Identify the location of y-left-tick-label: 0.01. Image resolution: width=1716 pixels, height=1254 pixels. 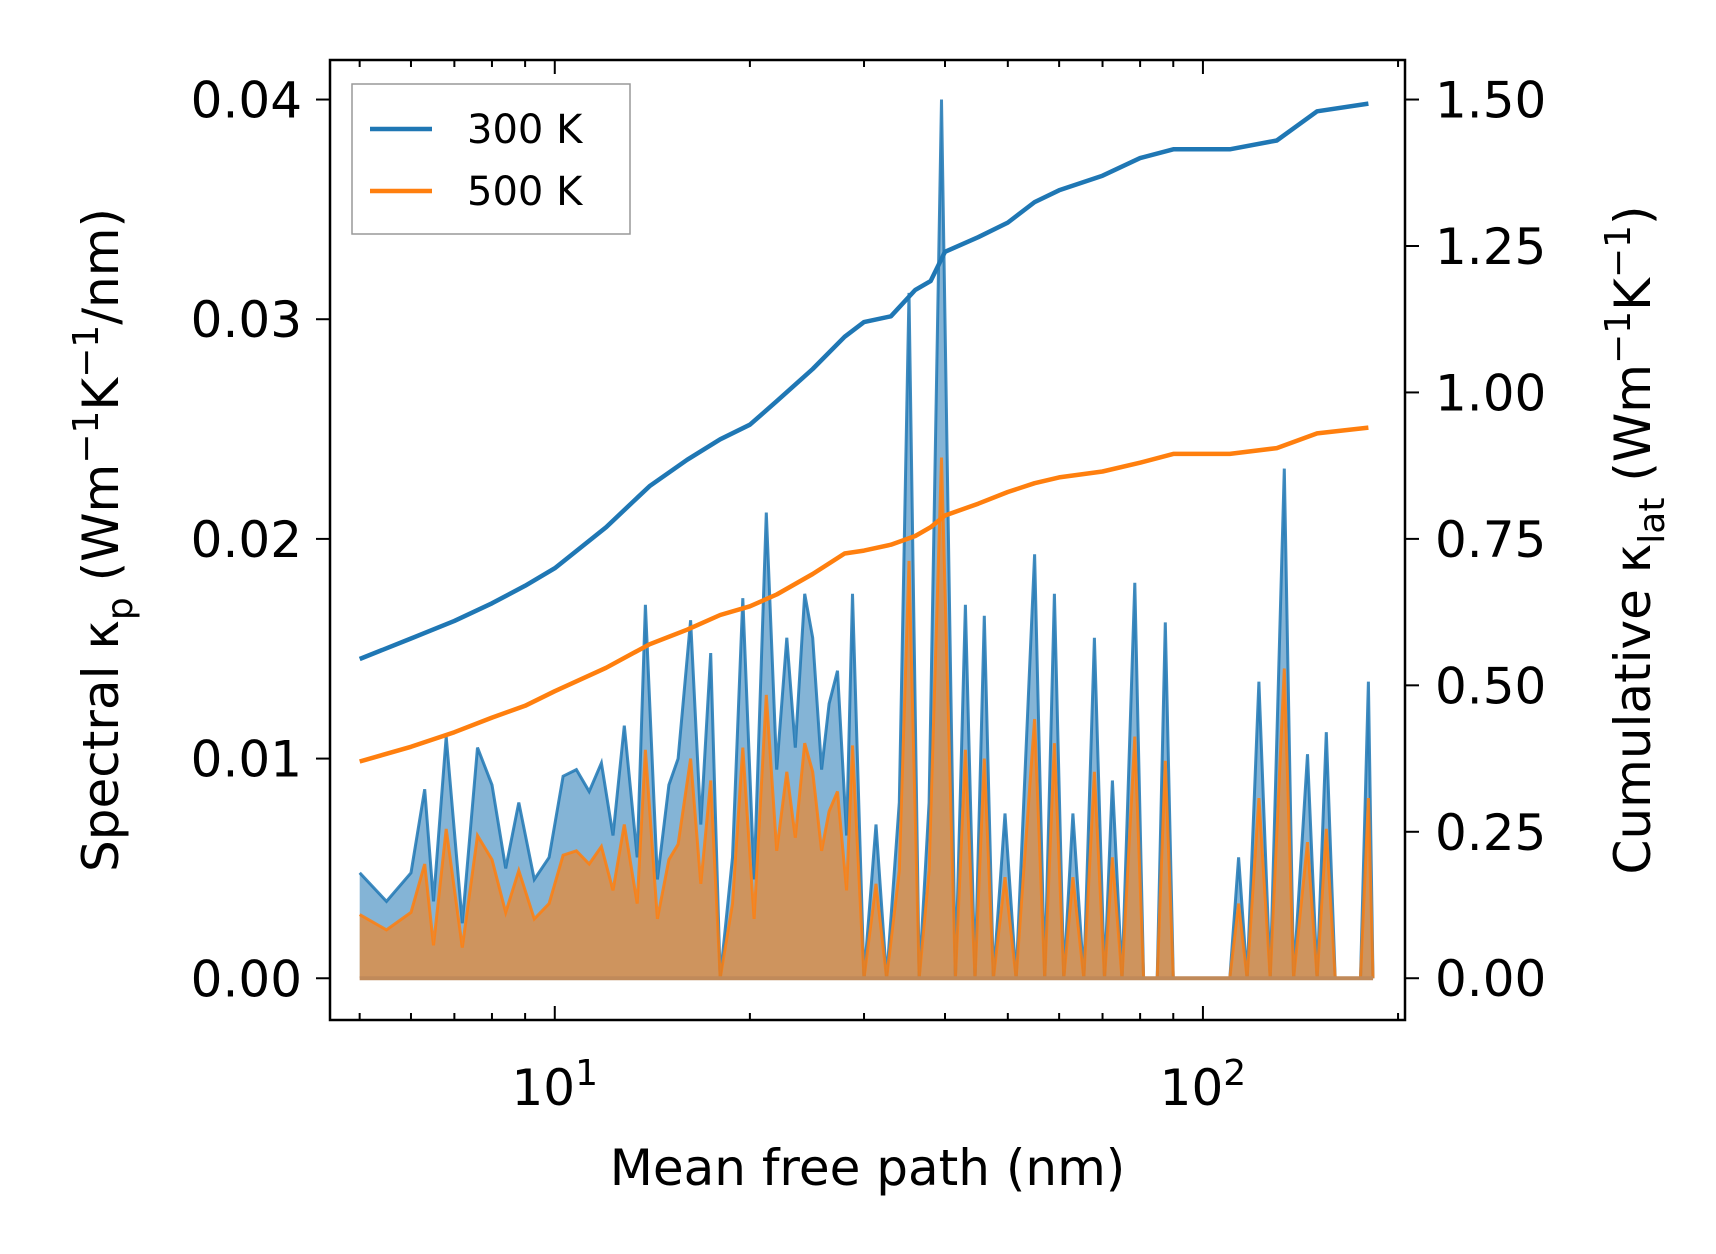
(246, 760).